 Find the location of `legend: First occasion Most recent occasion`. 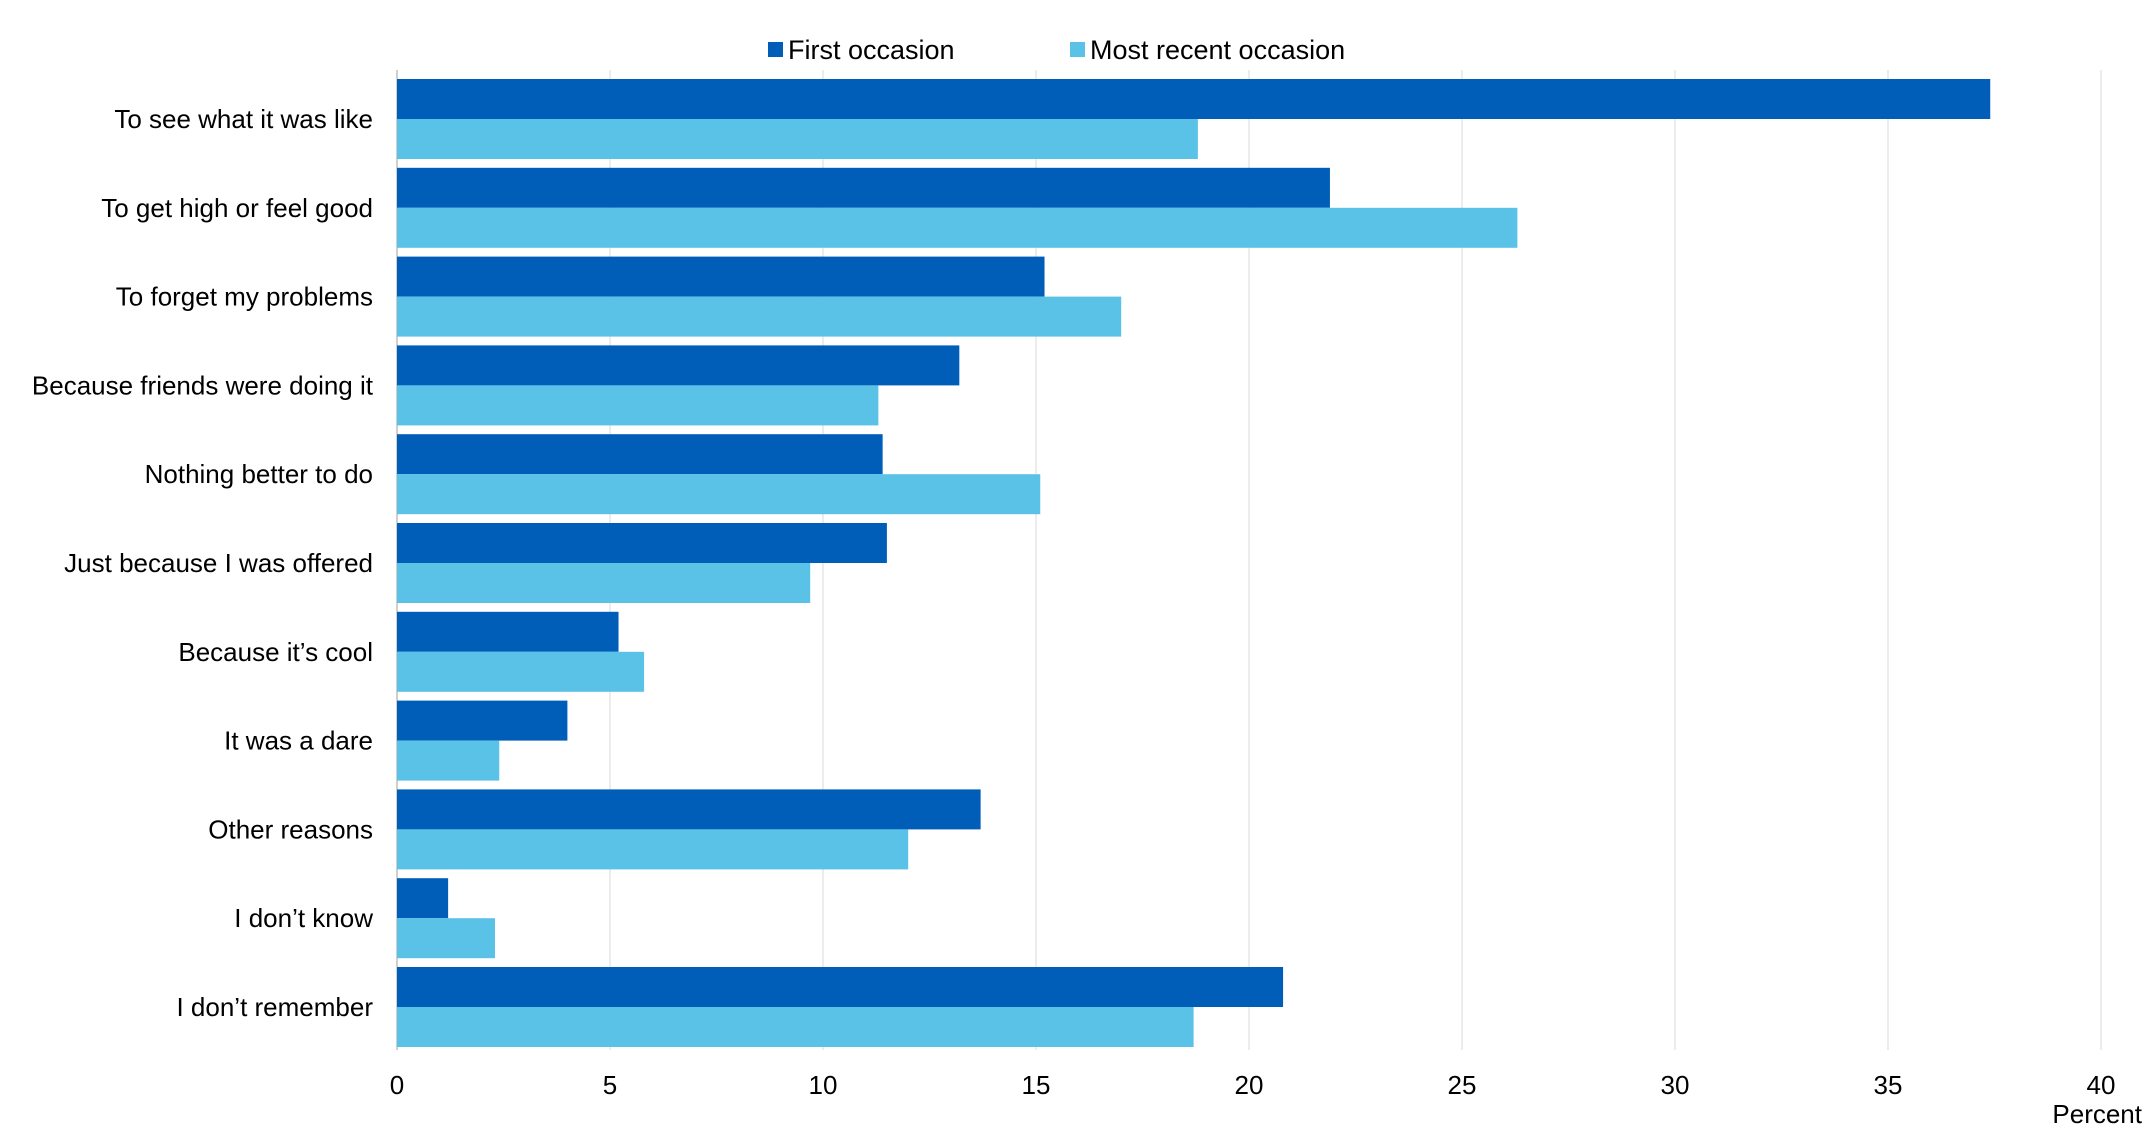

legend: First occasion Most recent occasion is located at coordinates (1056, 50).